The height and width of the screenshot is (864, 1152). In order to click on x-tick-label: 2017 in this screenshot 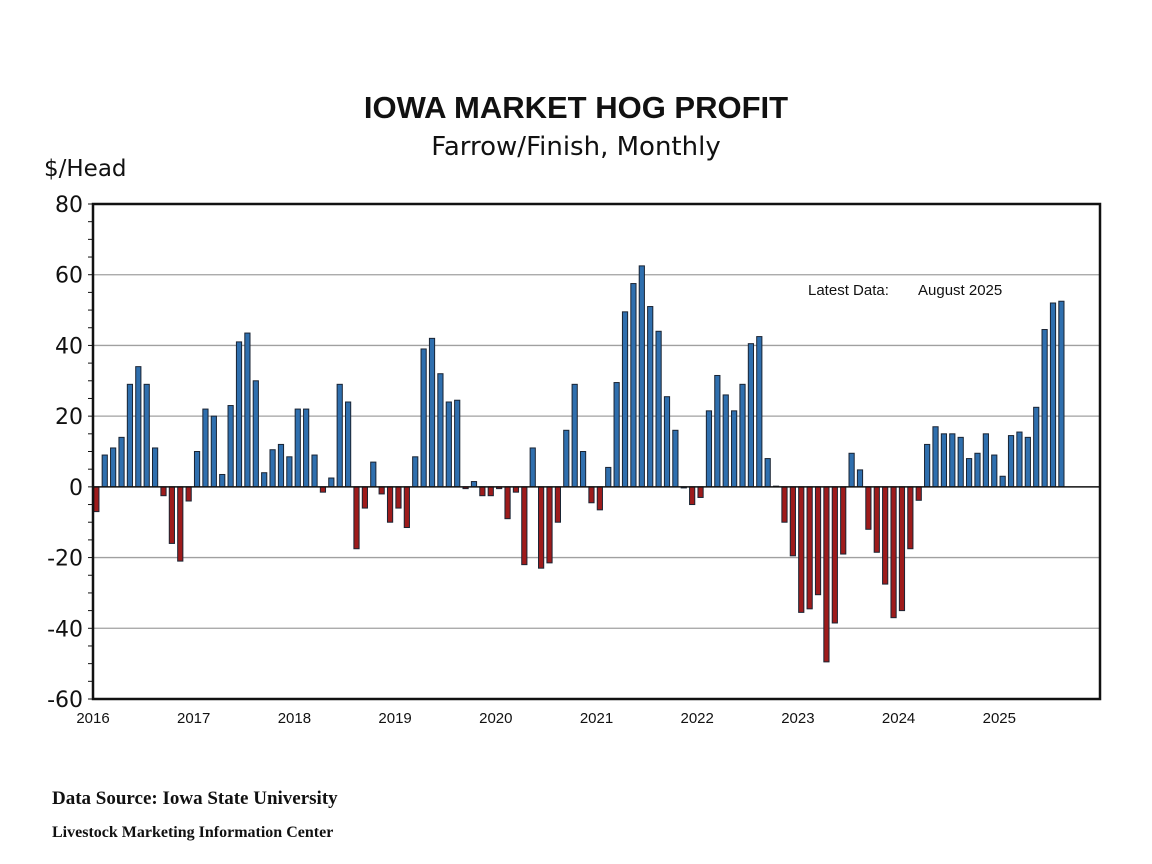, I will do `click(193, 718)`.